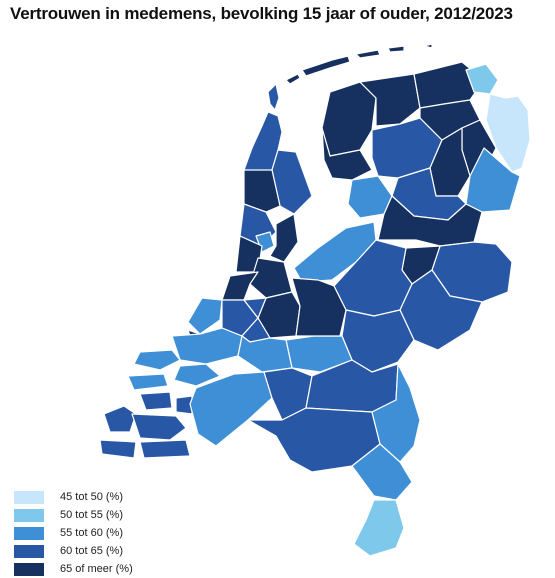 This screenshot has height=578, width=555. What do you see at coordinates (326, 66) in the screenshot?
I see `region-terschelling` at bounding box center [326, 66].